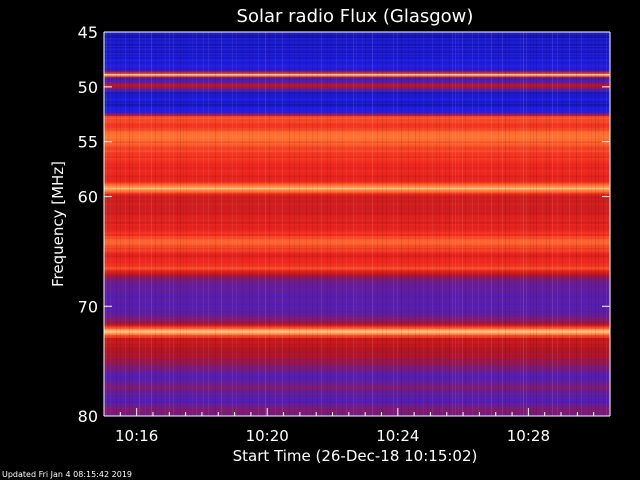  I want to click on y-tick-label: 70, so click(88, 306).